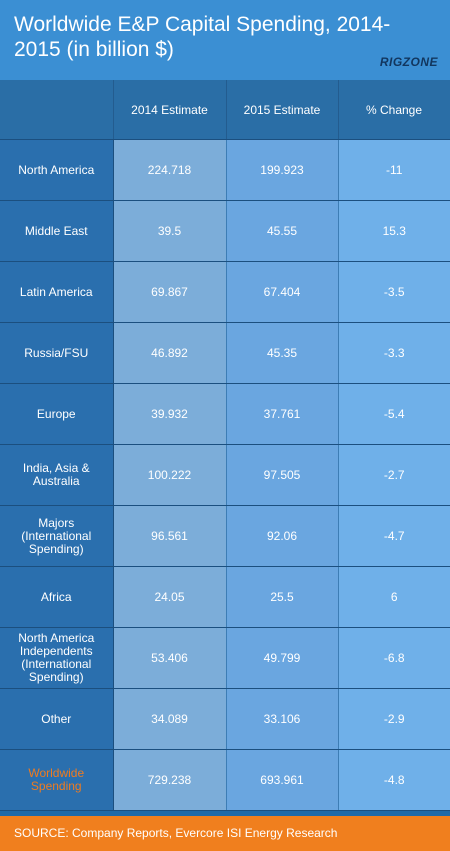 The image size is (450, 851). What do you see at coordinates (394, 475) in the screenshot?
I see `value-change: -2.7` at bounding box center [394, 475].